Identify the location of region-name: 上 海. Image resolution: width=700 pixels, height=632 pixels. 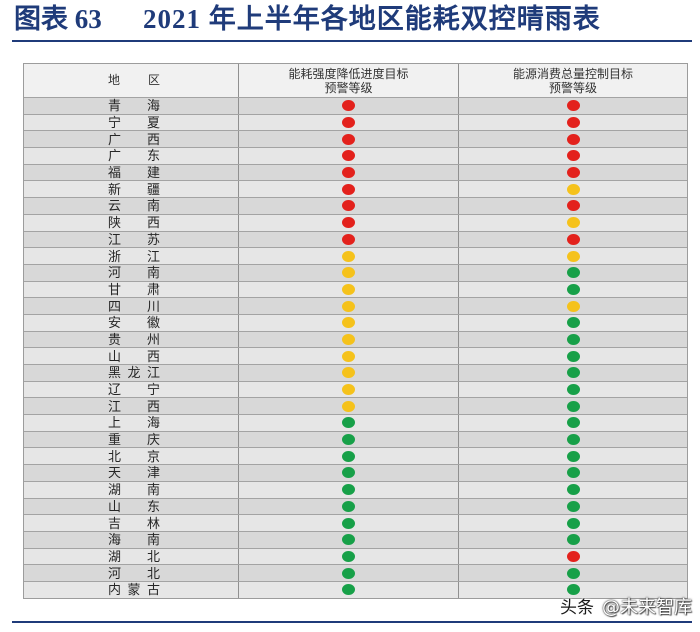
(134, 423).